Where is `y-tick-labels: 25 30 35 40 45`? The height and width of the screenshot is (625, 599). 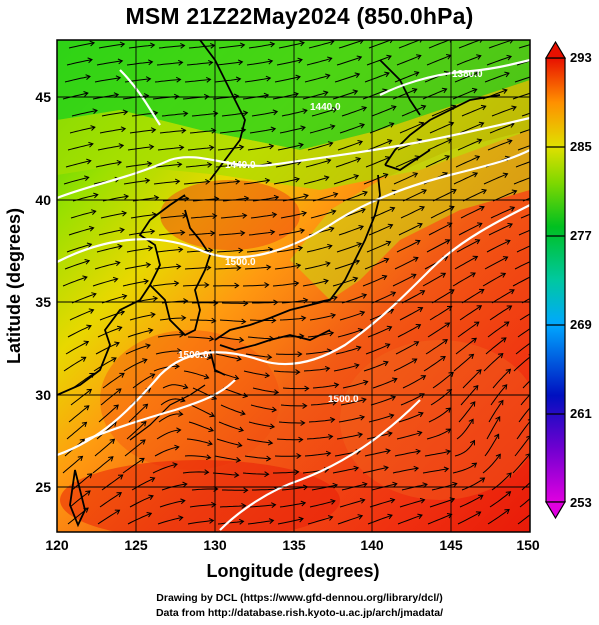 y-tick-labels: 25 30 35 40 45 is located at coordinates (43, 292).